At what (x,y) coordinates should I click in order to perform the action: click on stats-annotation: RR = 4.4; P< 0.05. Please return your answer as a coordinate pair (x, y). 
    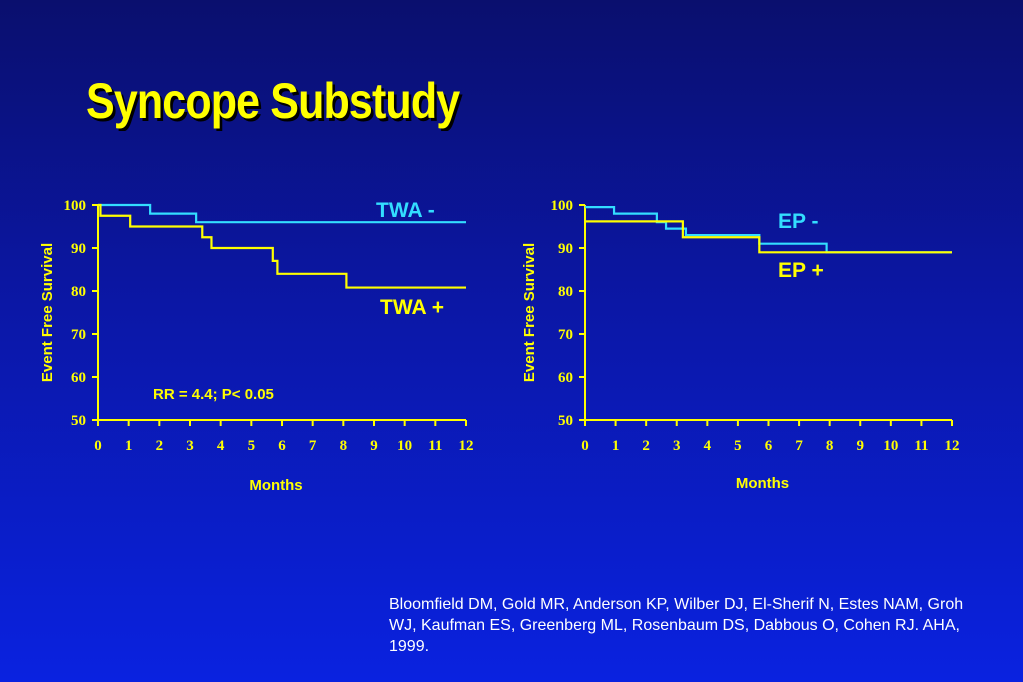
    Looking at the image, I should click on (213, 394).